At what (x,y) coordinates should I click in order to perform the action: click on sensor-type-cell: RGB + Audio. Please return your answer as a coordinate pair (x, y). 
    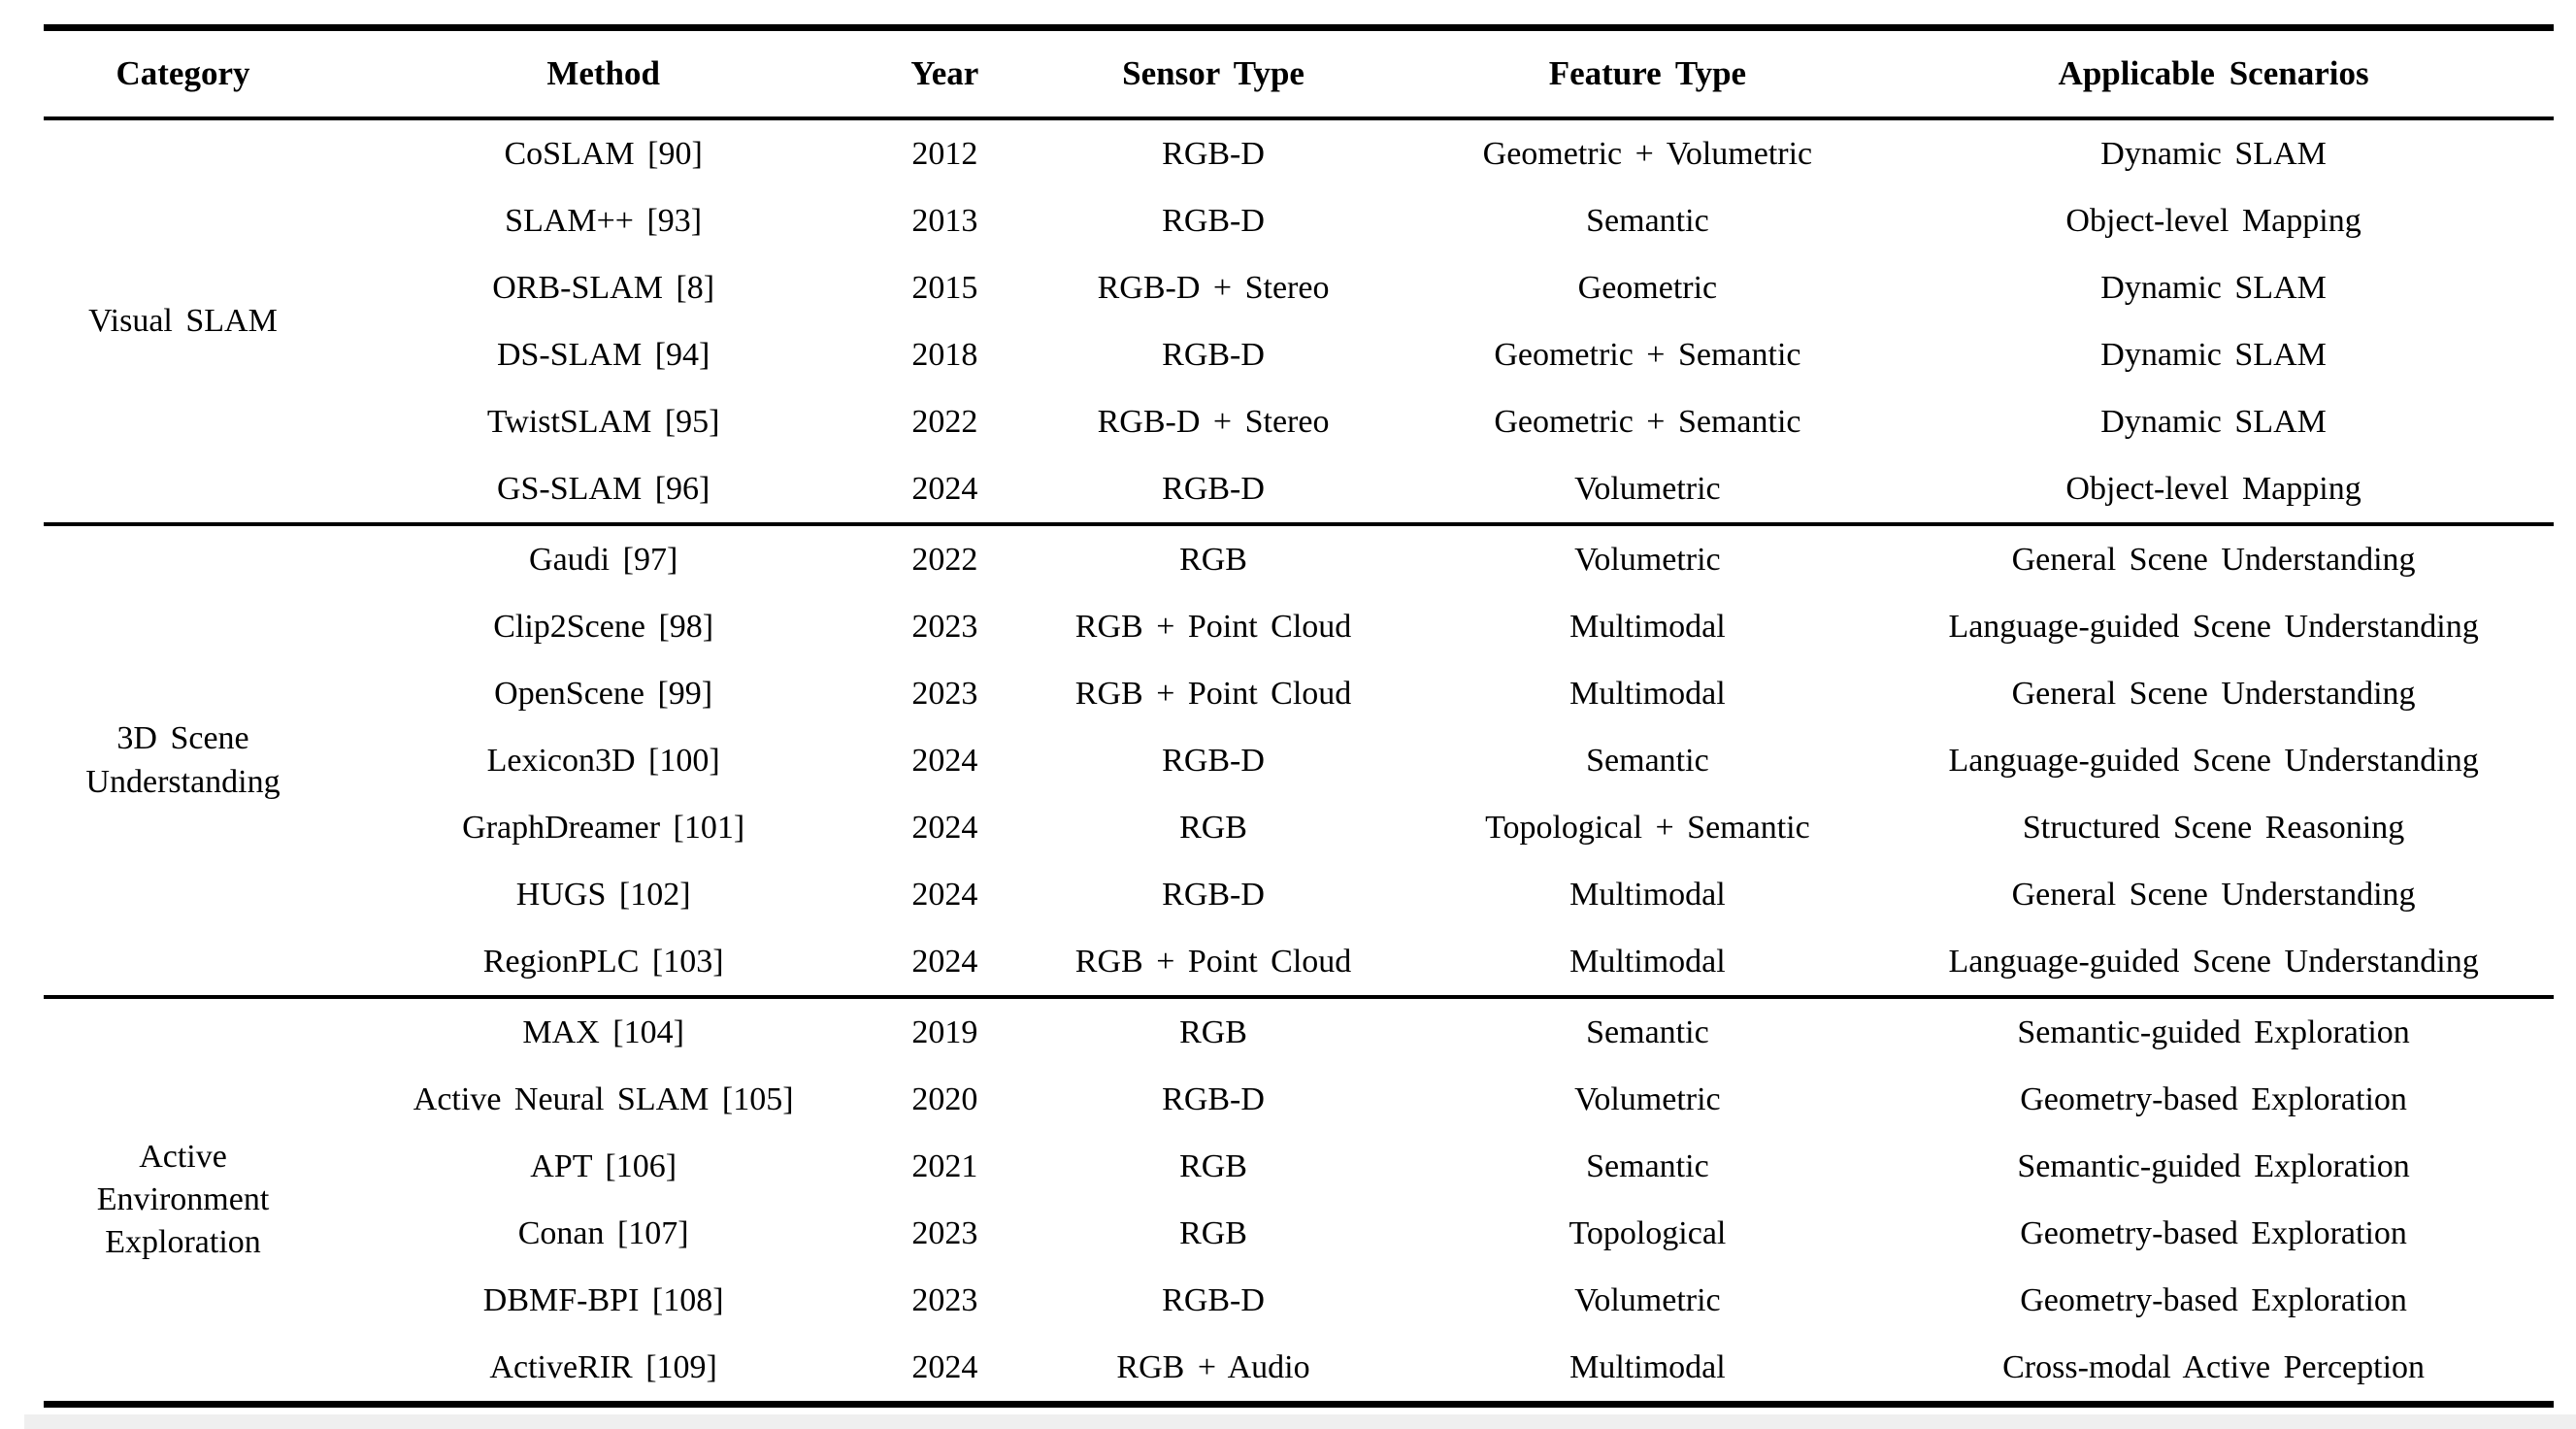
    Looking at the image, I should click on (1213, 1366).